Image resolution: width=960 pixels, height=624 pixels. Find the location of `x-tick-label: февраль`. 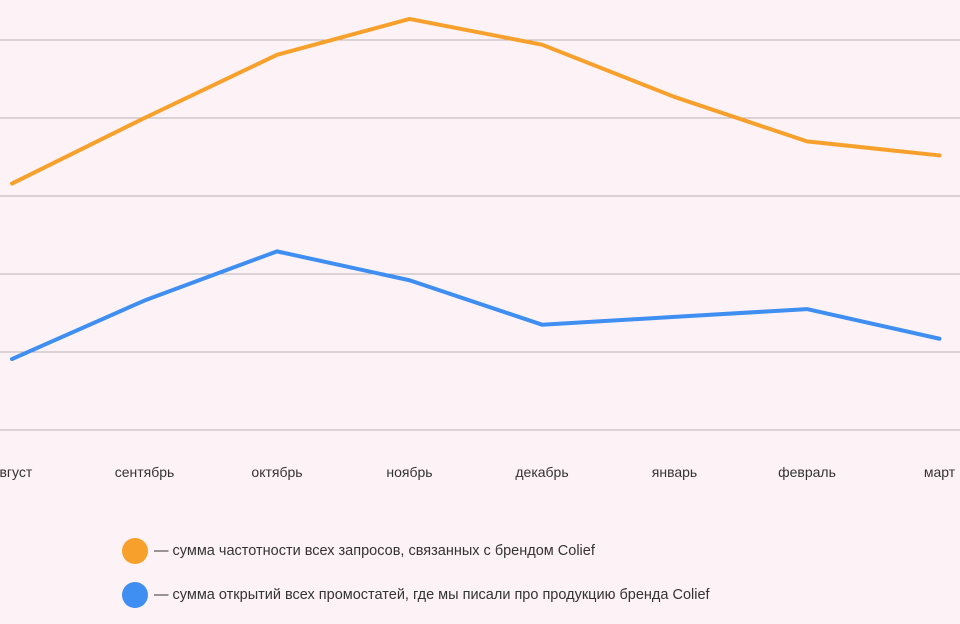

x-tick-label: февраль is located at coordinates (807, 472).